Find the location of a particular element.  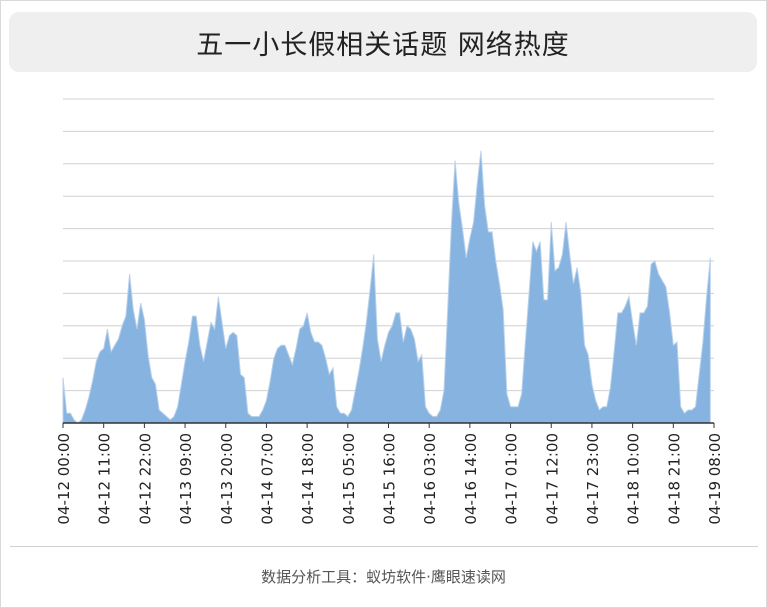

x-tick-label: 04-12 11:00 is located at coordinates (105, 479).